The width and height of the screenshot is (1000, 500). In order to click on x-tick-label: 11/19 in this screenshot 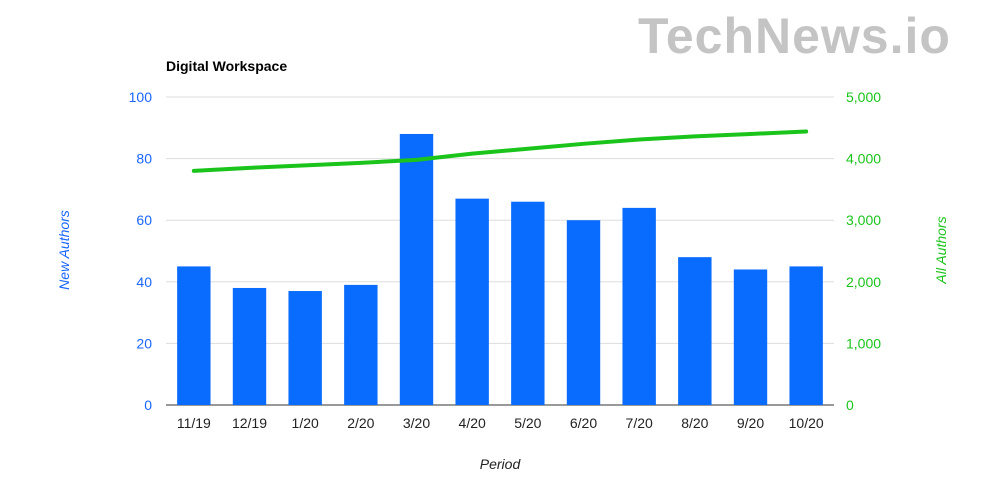, I will do `click(194, 423)`.